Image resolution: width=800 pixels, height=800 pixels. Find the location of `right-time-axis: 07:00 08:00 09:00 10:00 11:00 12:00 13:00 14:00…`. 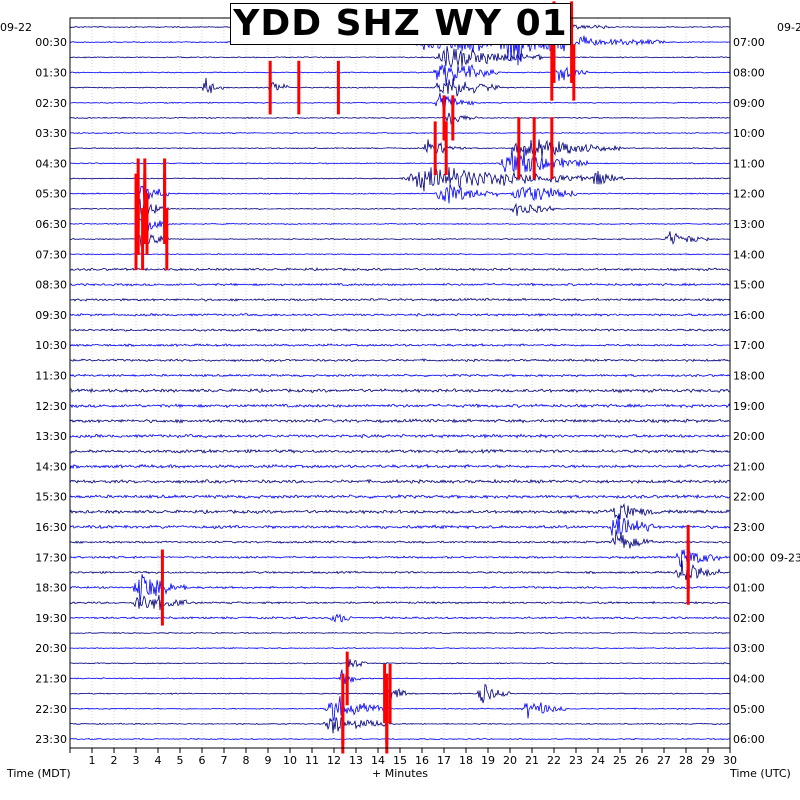

right-time-axis: 07:00 08:00 09:00 10:00 11:00 12:00 13:00 14:00… is located at coordinates (766, 391).